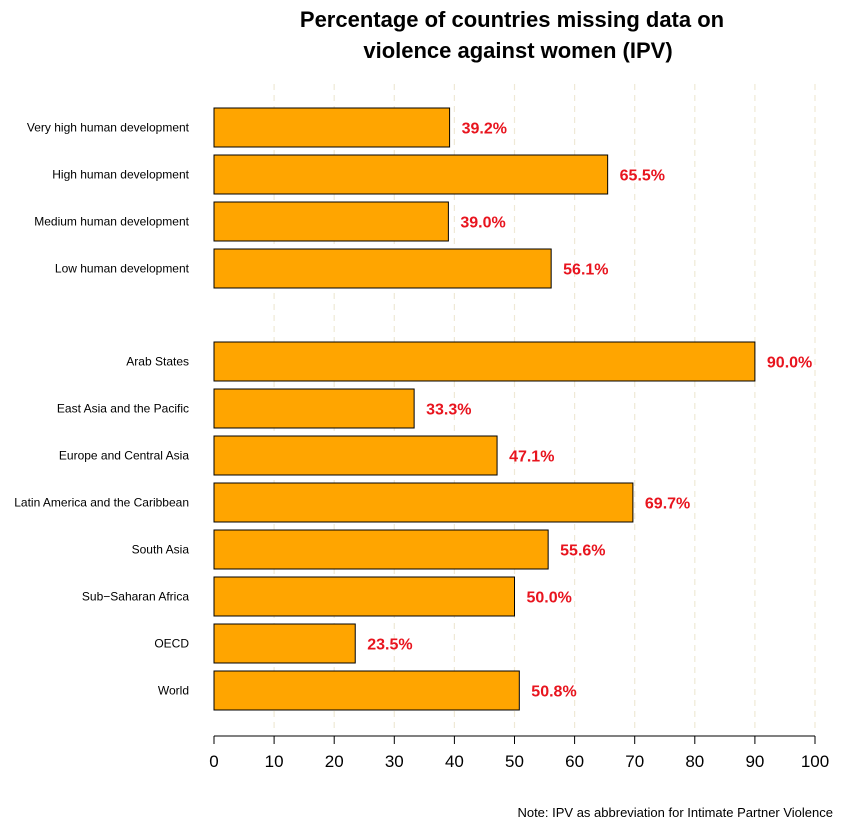 This screenshot has height=832, width=847. What do you see at coordinates (482, 223) in the screenshot?
I see `value-label: 39.0%` at bounding box center [482, 223].